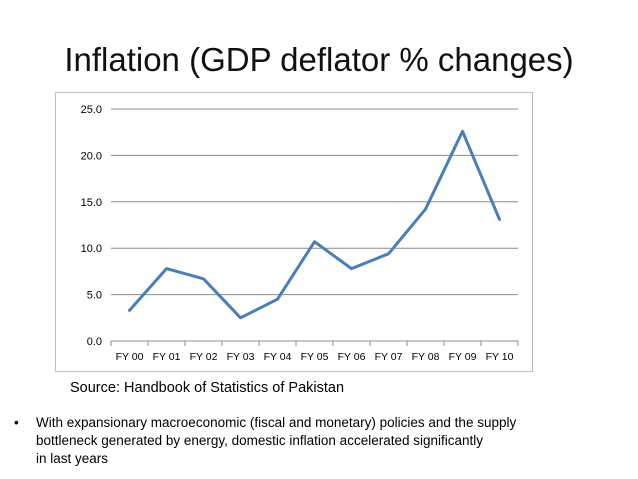  Describe the element at coordinates (500, 357) in the screenshot. I see `x-tick-label: FY 10` at that location.